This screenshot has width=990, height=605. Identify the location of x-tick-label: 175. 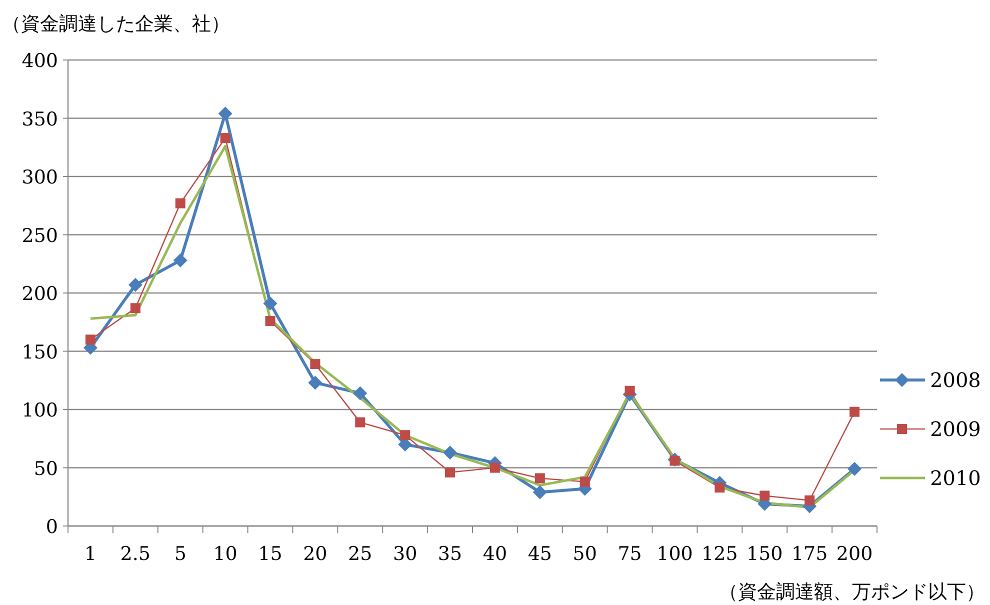
(809, 554).